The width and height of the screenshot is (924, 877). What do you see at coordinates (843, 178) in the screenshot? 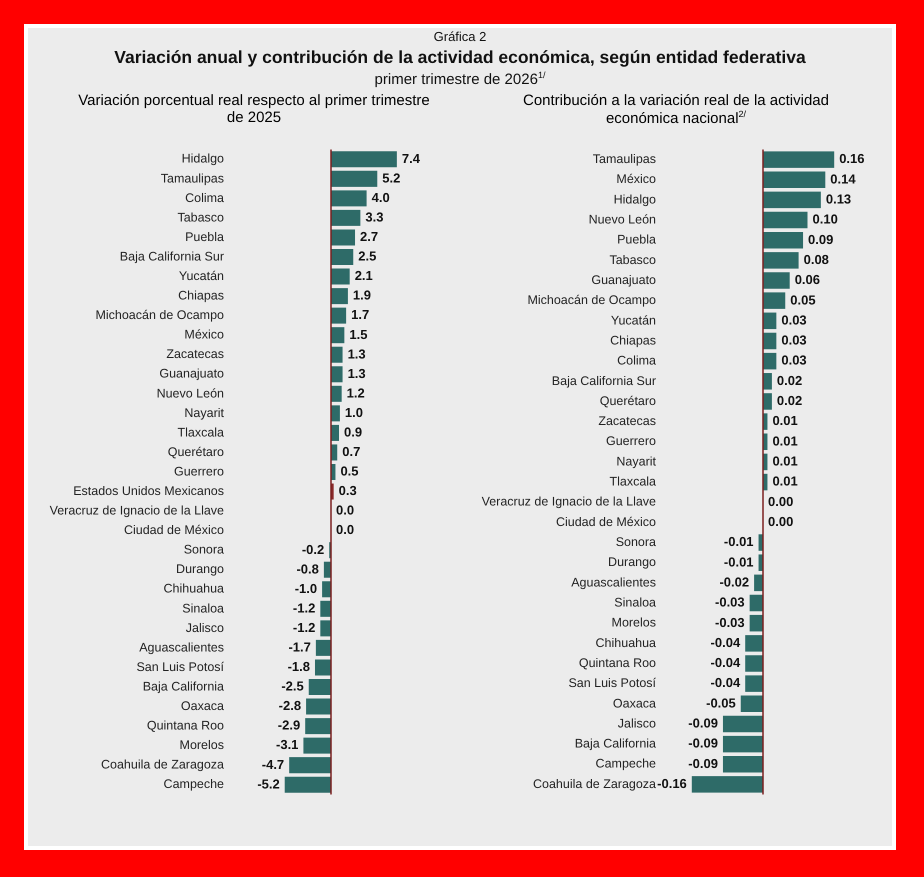
I see `data-label: 0.14` at bounding box center [843, 178].